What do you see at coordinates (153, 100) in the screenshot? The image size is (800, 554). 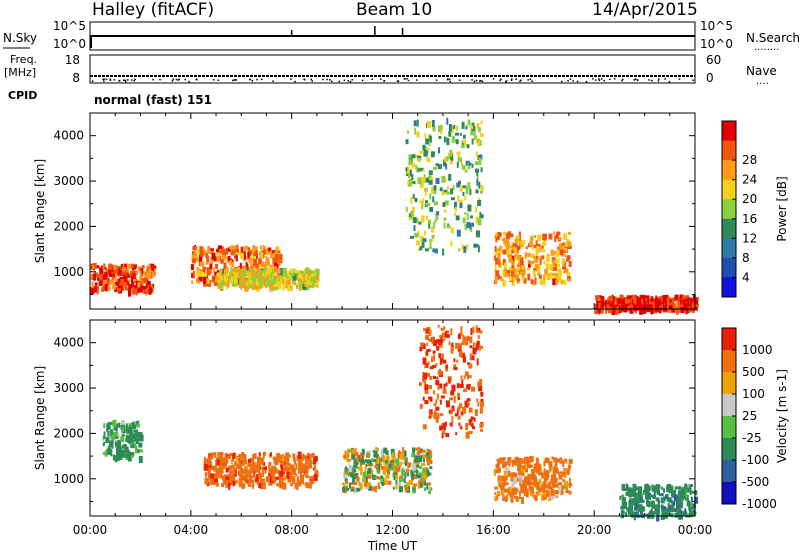 I see `cpid-value: normal (fast) 151` at bounding box center [153, 100].